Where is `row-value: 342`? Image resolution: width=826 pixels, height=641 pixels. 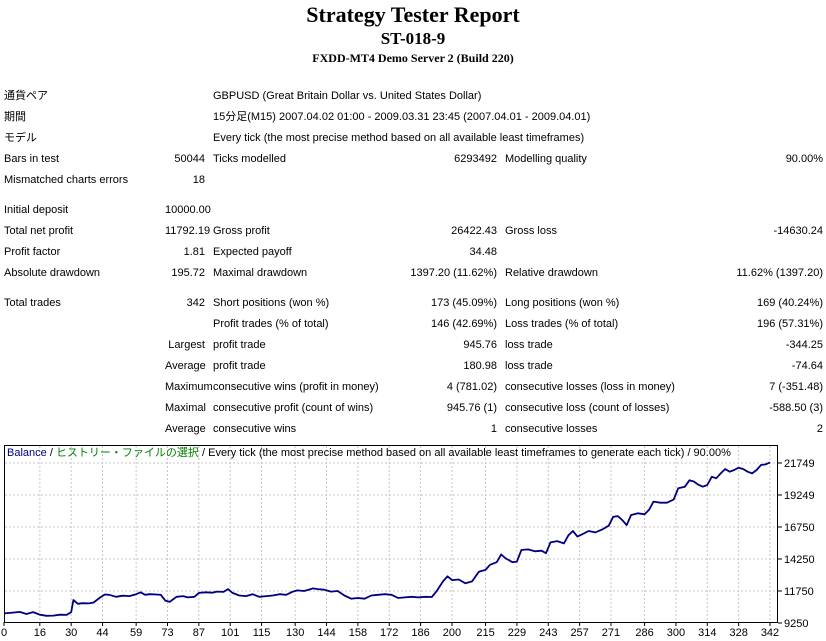 row-value: 342 is located at coordinates (195, 303).